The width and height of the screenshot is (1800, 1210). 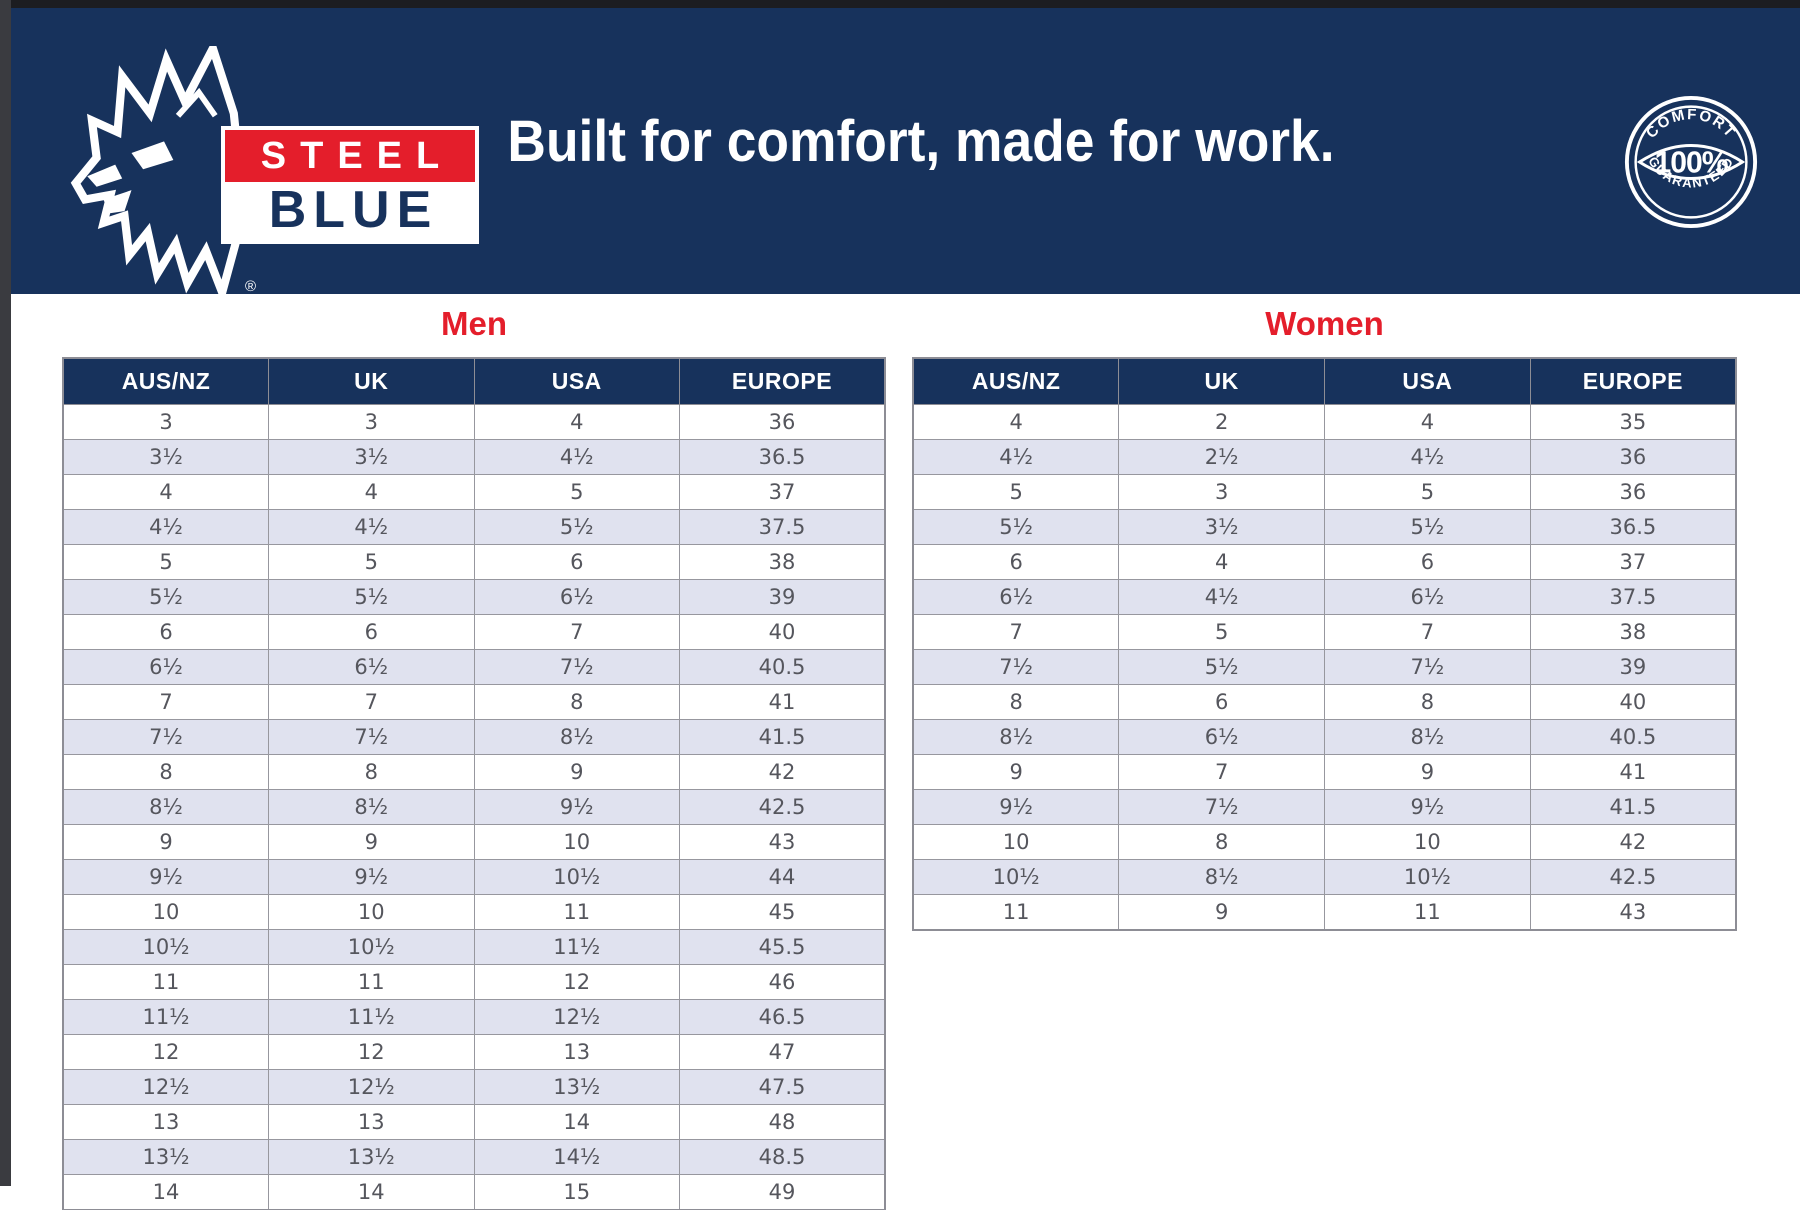 What do you see at coordinates (1221, 381) in the screenshot?
I see `column-header: UK` at bounding box center [1221, 381].